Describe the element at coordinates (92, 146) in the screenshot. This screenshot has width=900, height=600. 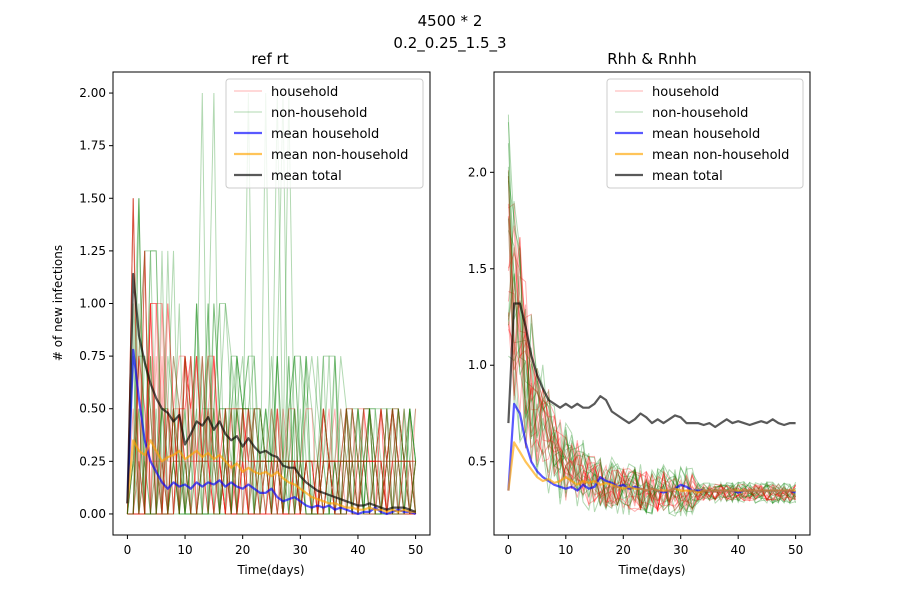
I see `y-tick-label: 1.75` at that location.